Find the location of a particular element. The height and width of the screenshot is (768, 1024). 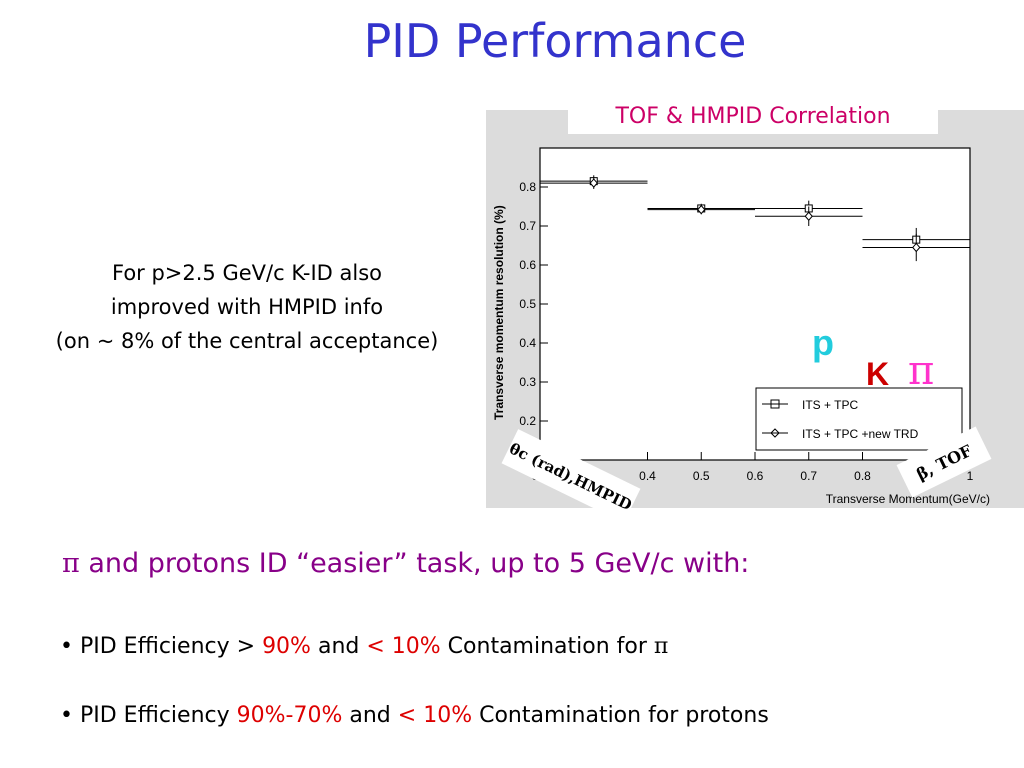

x-tick-label: 0.4 is located at coordinates (647, 476).